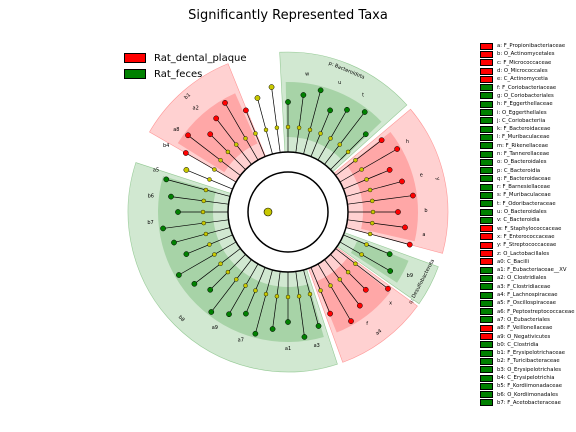 The image size is (576, 432). I want to click on taxa-legend-item: h: F_Eggerthellaceae, so click(528, 104).